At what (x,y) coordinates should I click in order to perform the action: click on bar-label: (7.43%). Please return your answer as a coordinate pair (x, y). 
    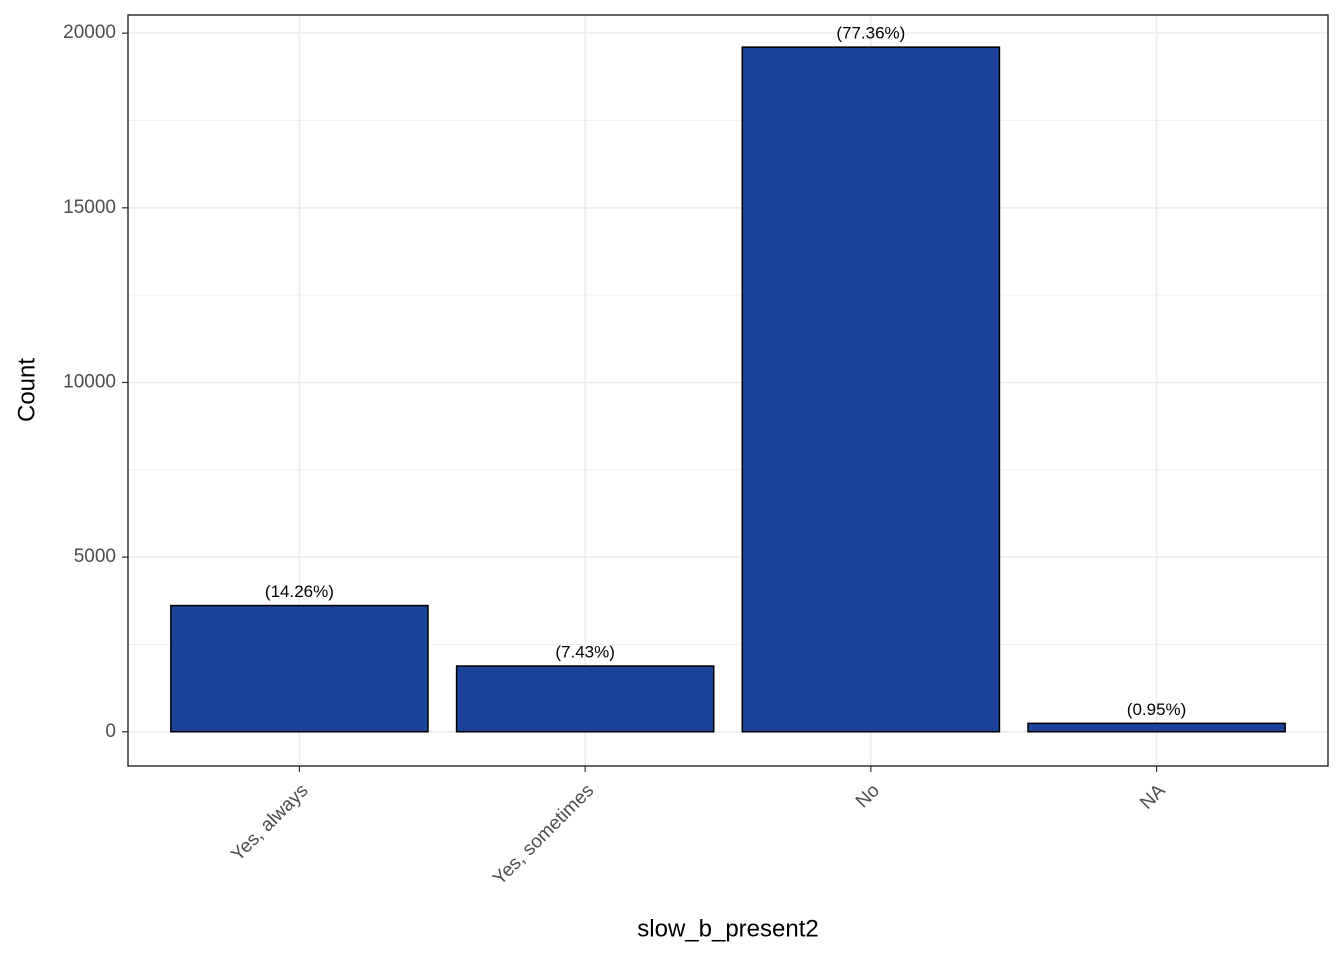
    Looking at the image, I should click on (585, 652).